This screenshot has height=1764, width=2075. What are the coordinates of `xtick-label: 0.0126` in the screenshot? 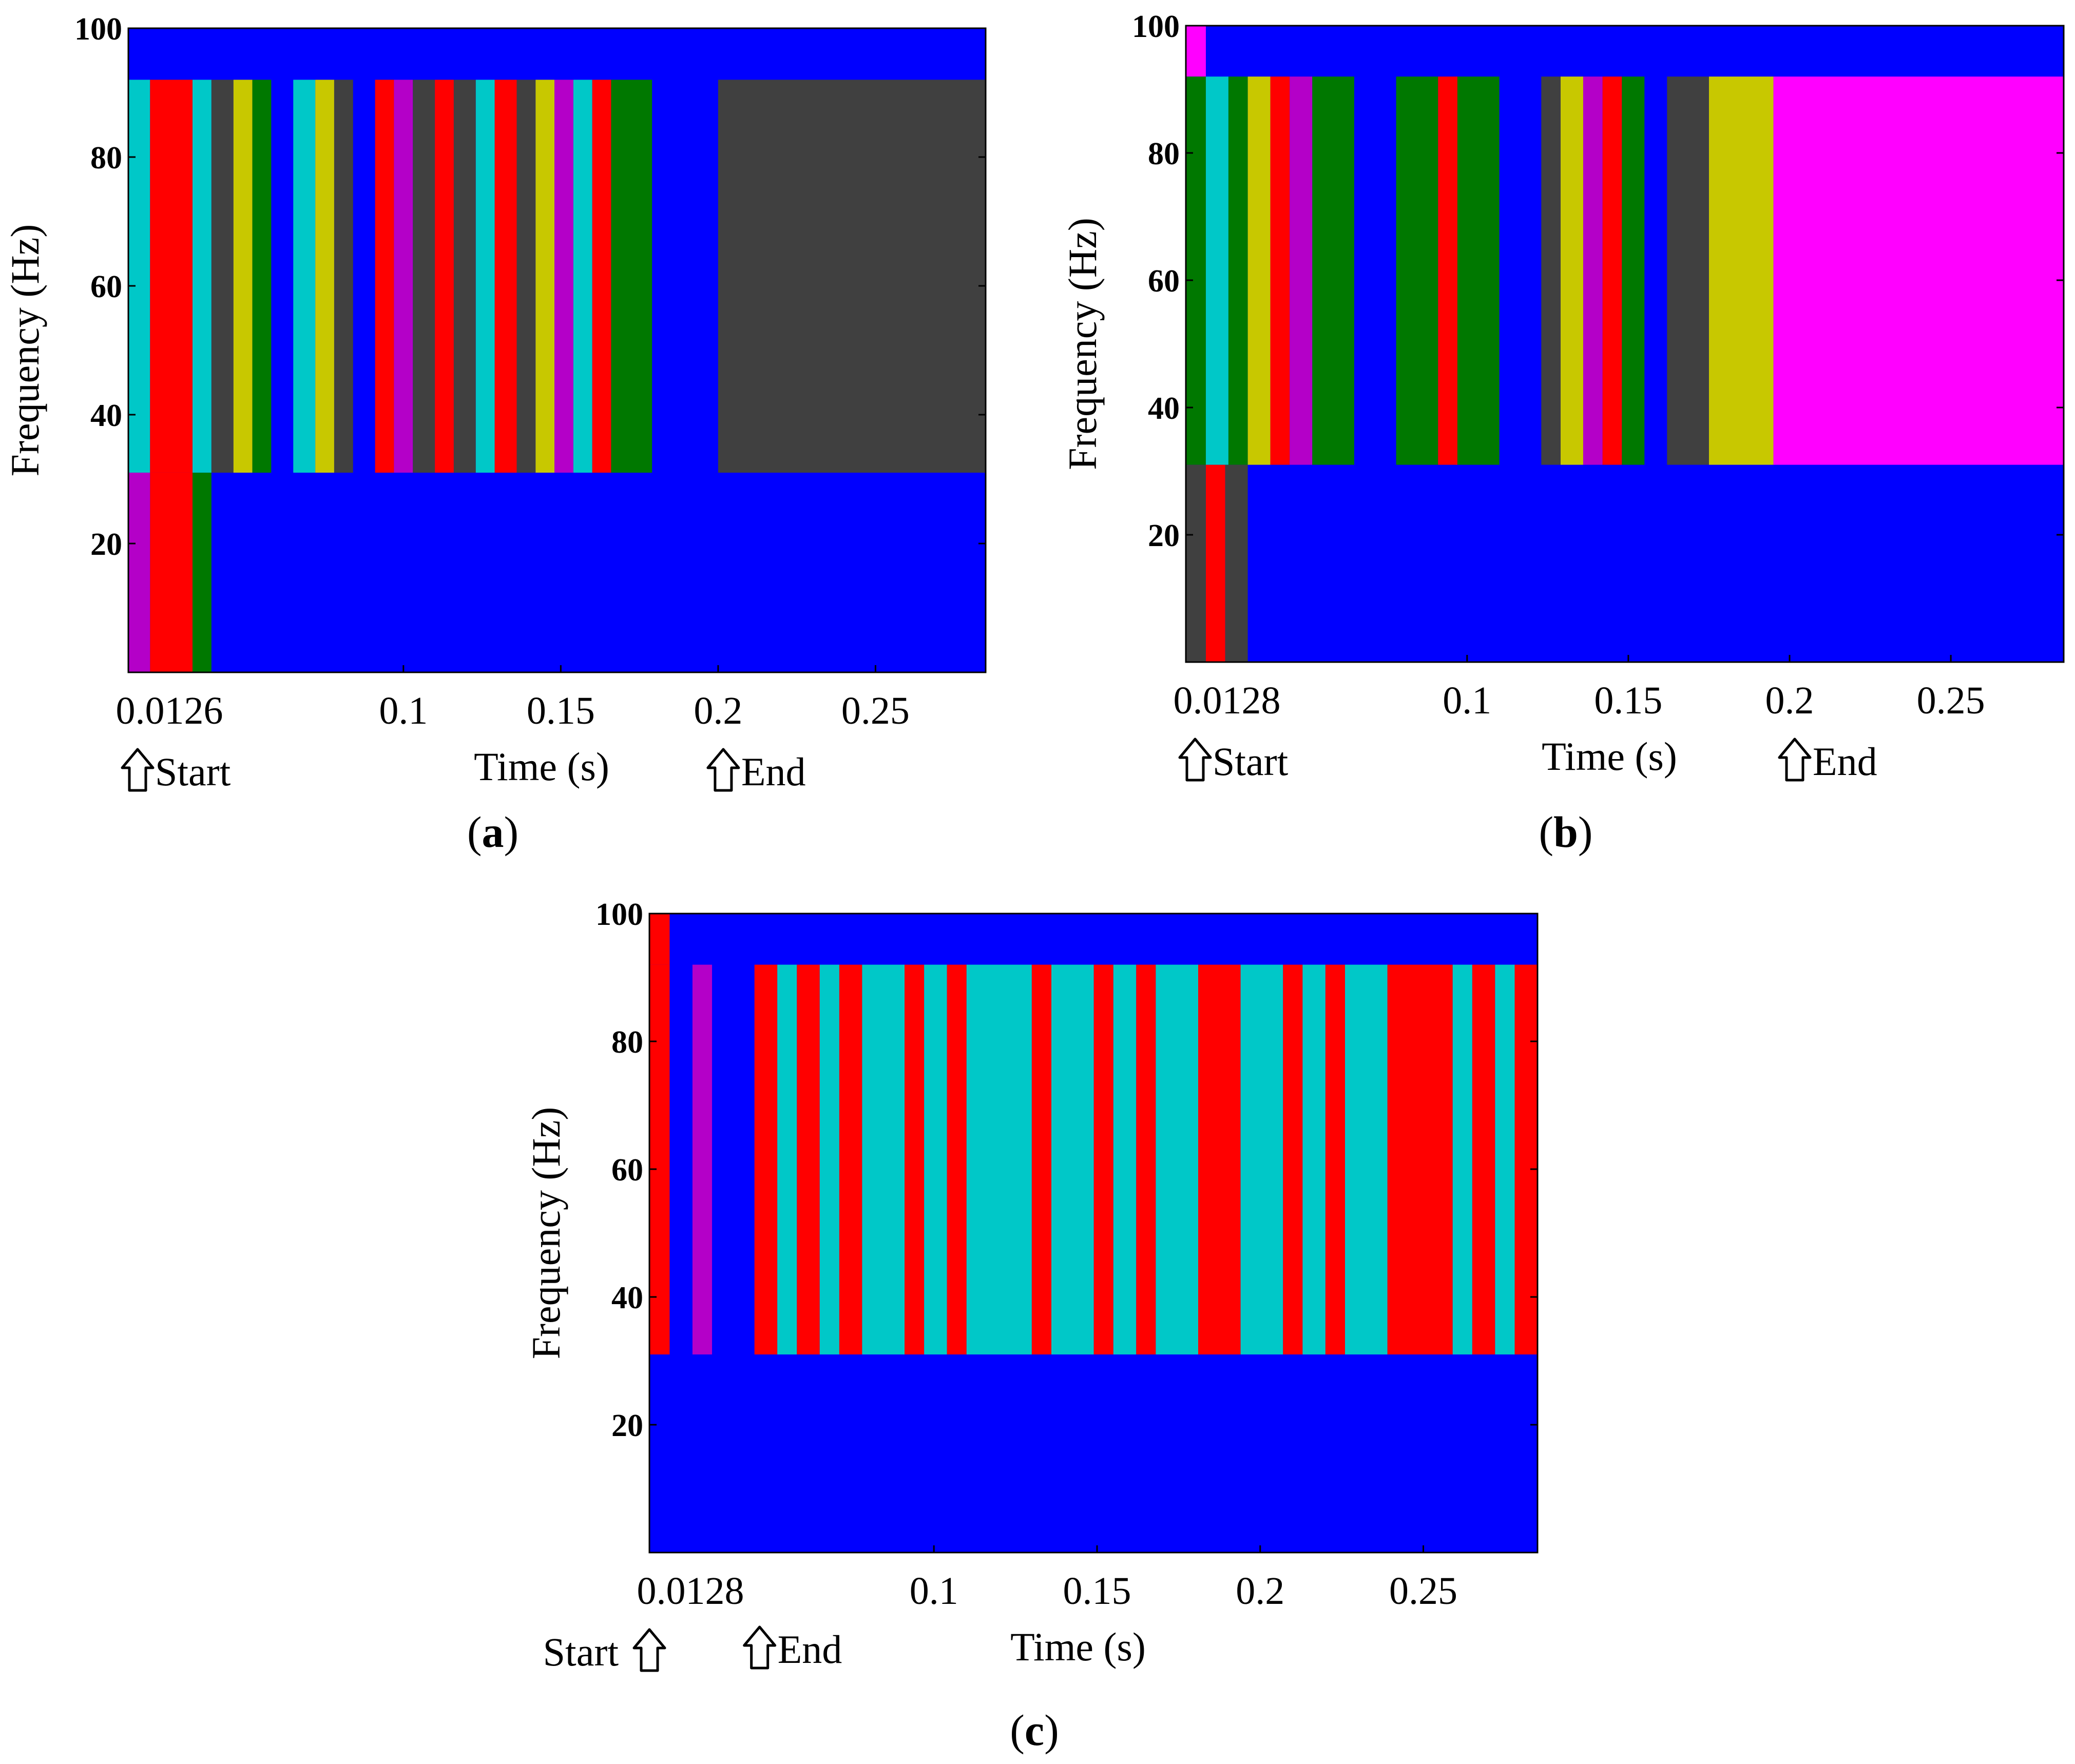 It's located at (169, 710).